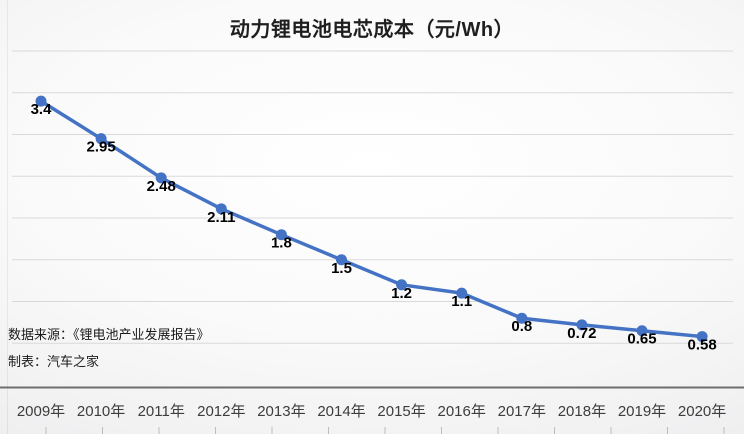  What do you see at coordinates (462, 411) in the screenshot?
I see `x-axis-label: 2016年` at bounding box center [462, 411].